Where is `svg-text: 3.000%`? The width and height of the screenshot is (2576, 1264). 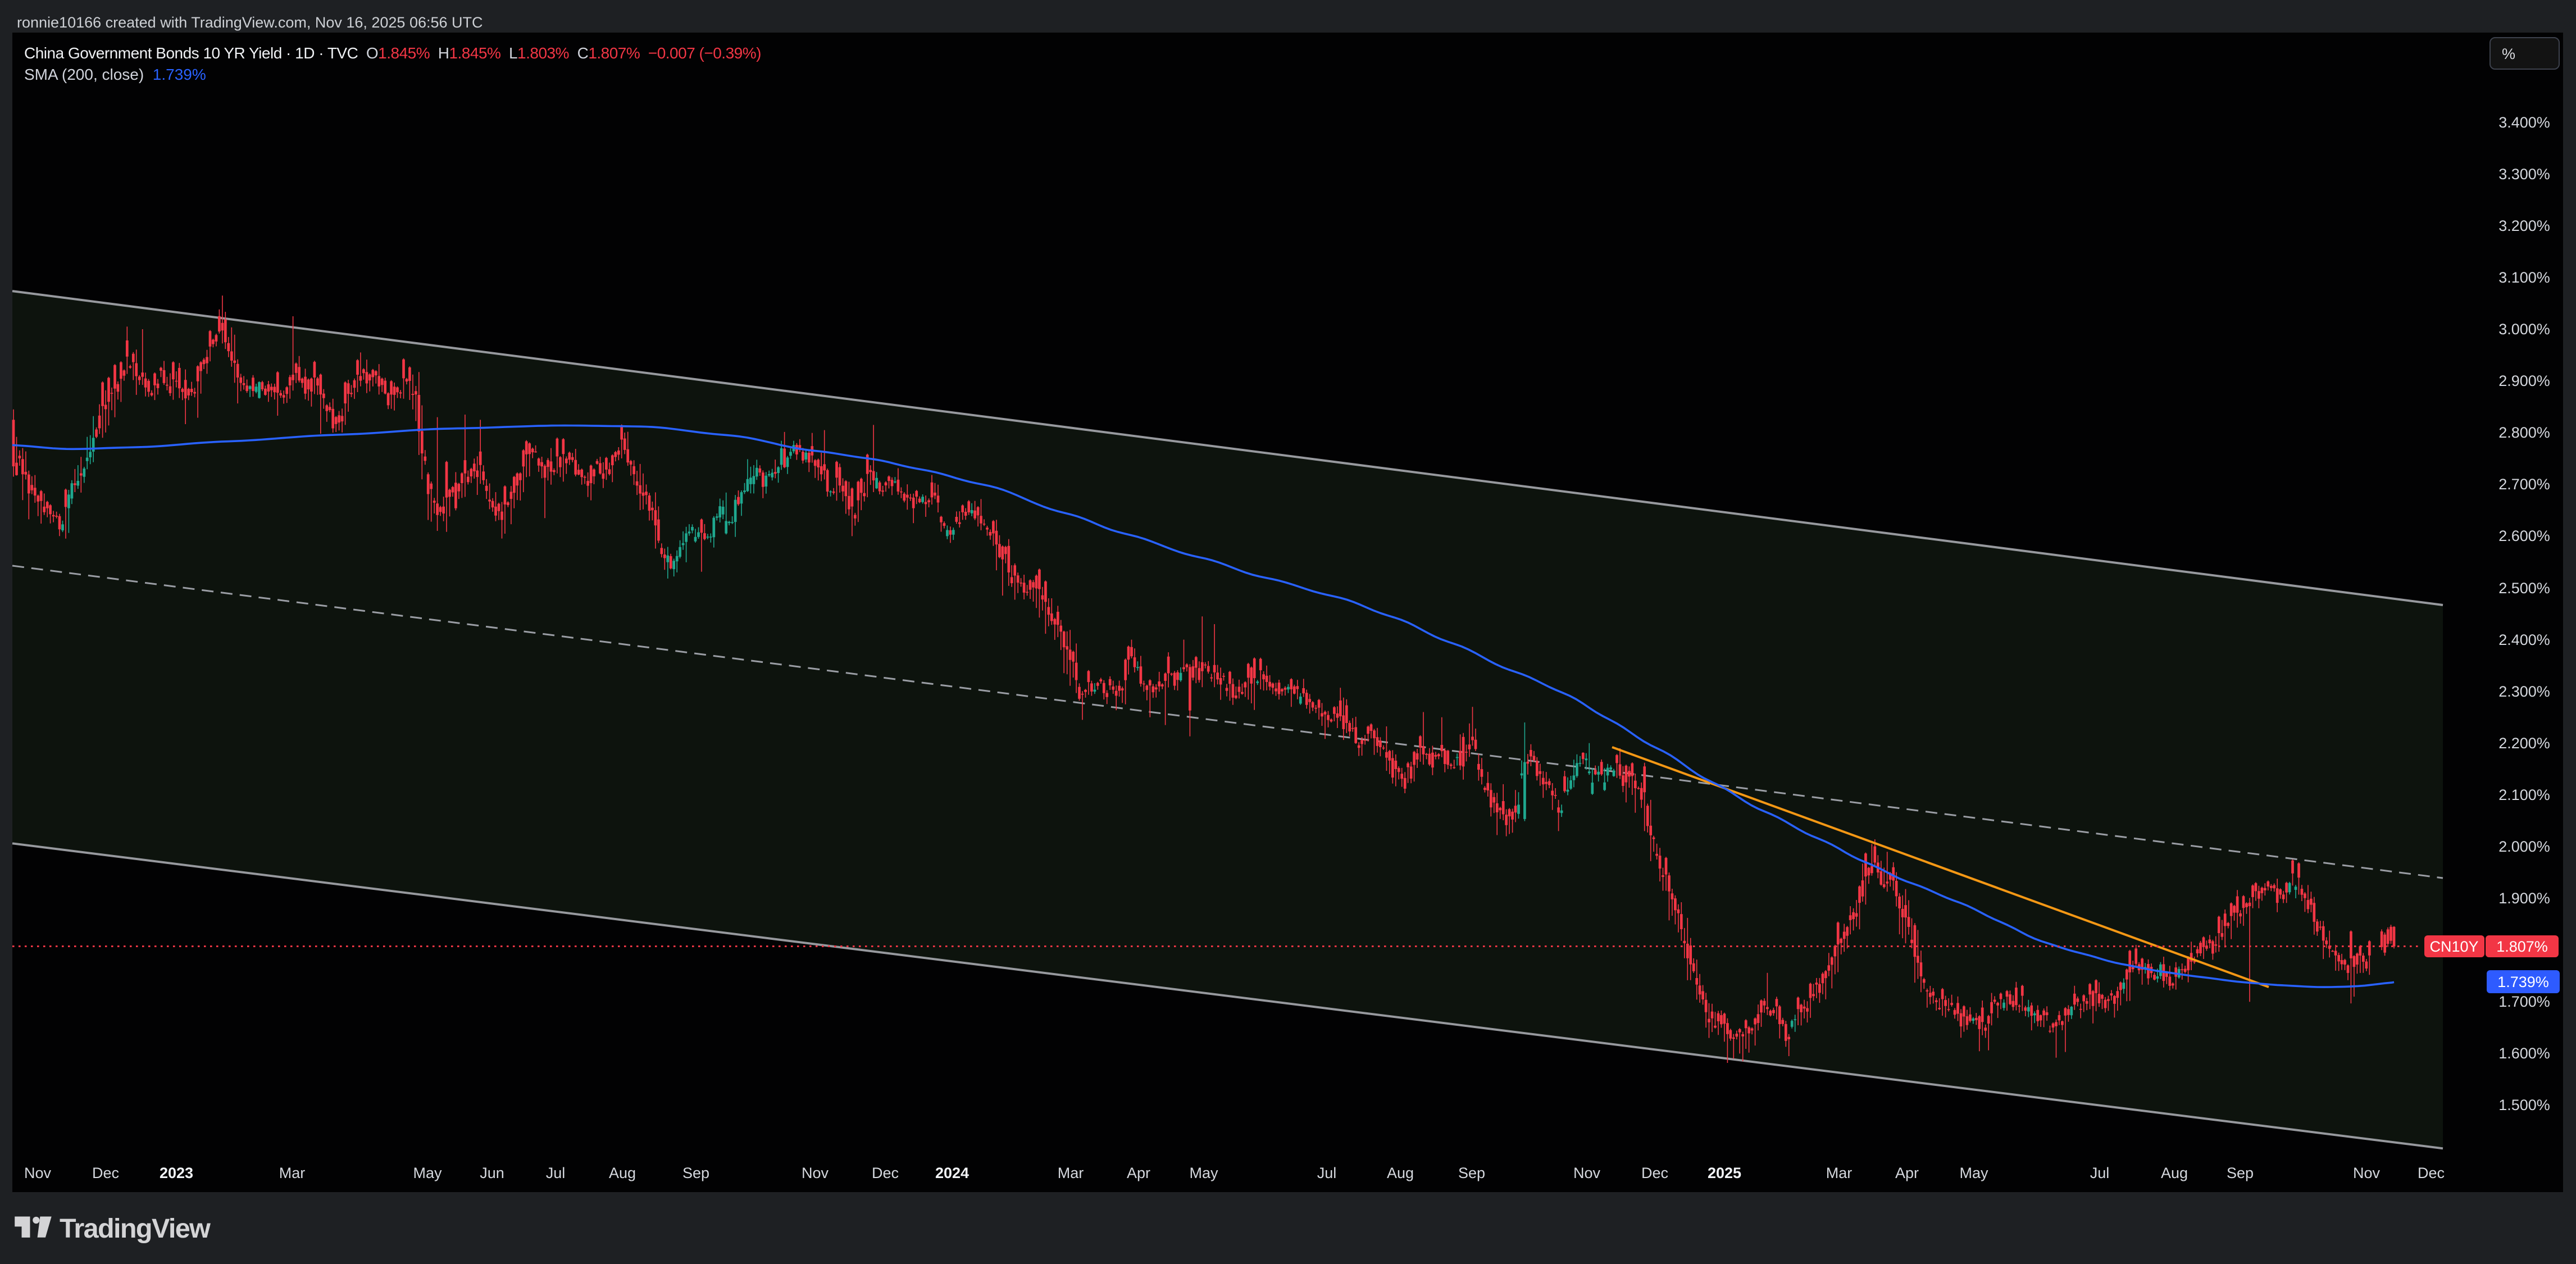 svg-text: 3.000% is located at coordinates (2524, 329).